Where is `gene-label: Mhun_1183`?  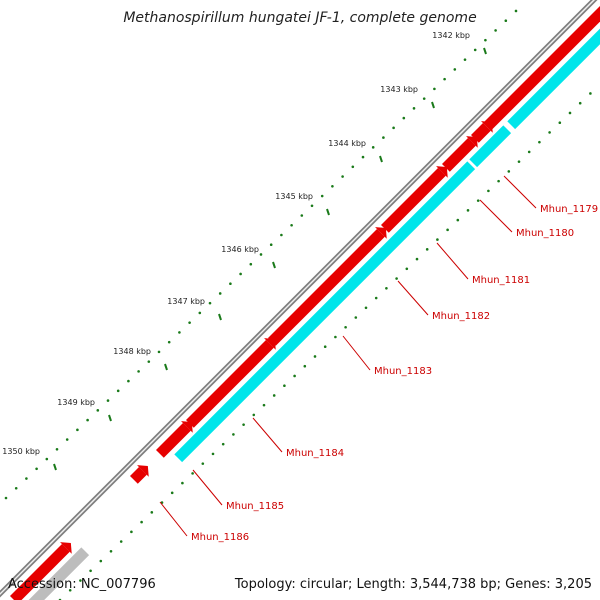 gene-label: Mhun_1183 is located at coordinates (403, 371).